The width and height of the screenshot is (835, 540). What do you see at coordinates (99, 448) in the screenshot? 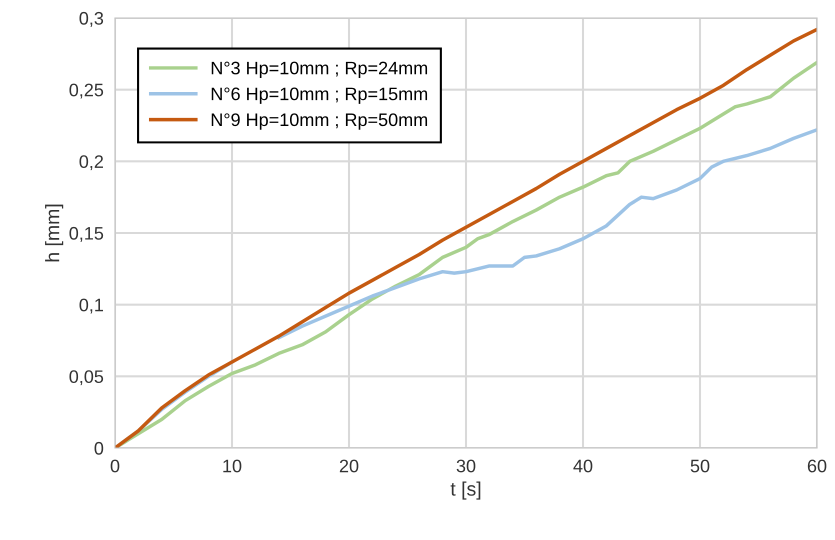
I see `y-tick-label: 0` at bounding box center [99, 448].